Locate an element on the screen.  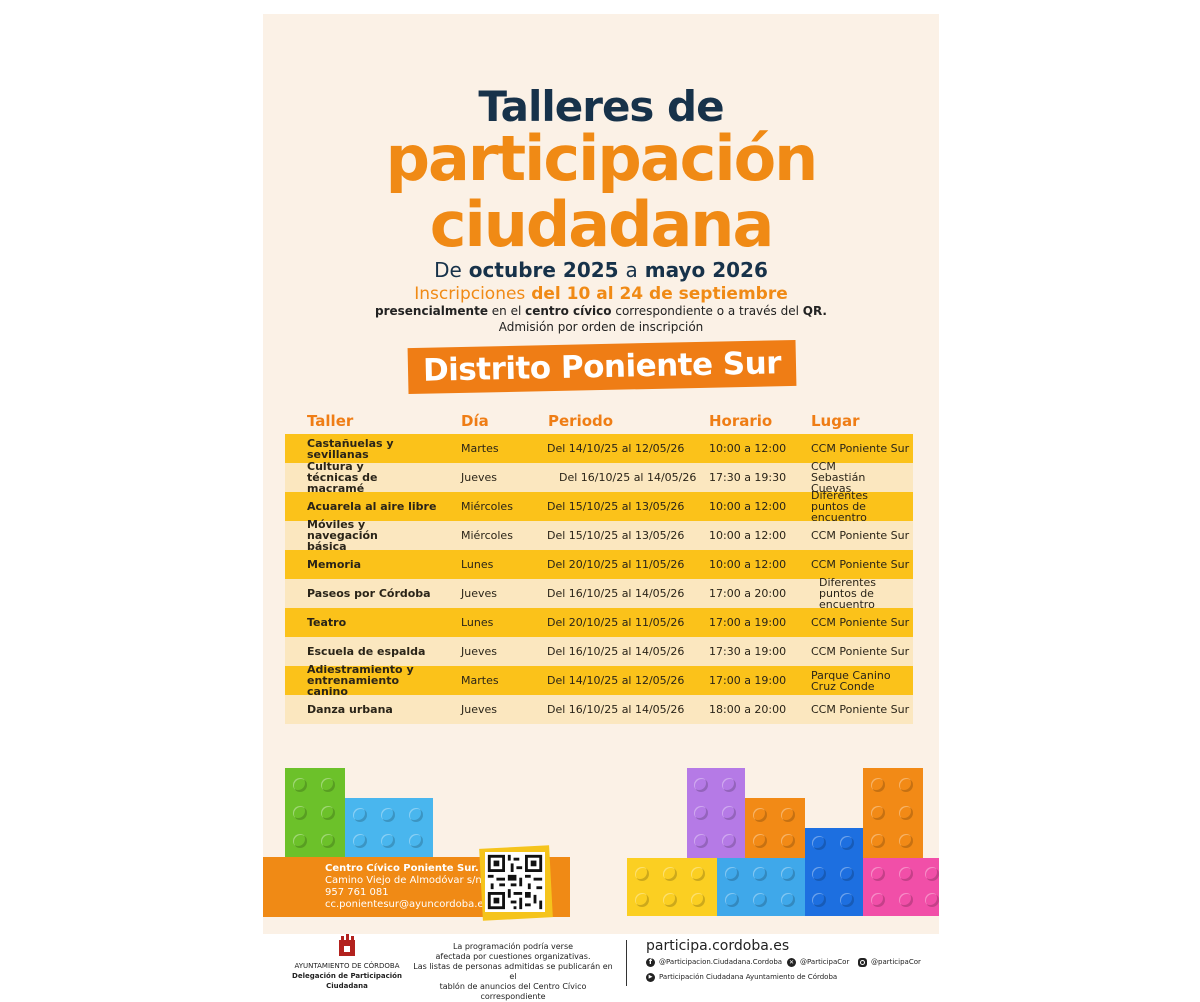
brick-orange-small is located at coordinates (775, 828).